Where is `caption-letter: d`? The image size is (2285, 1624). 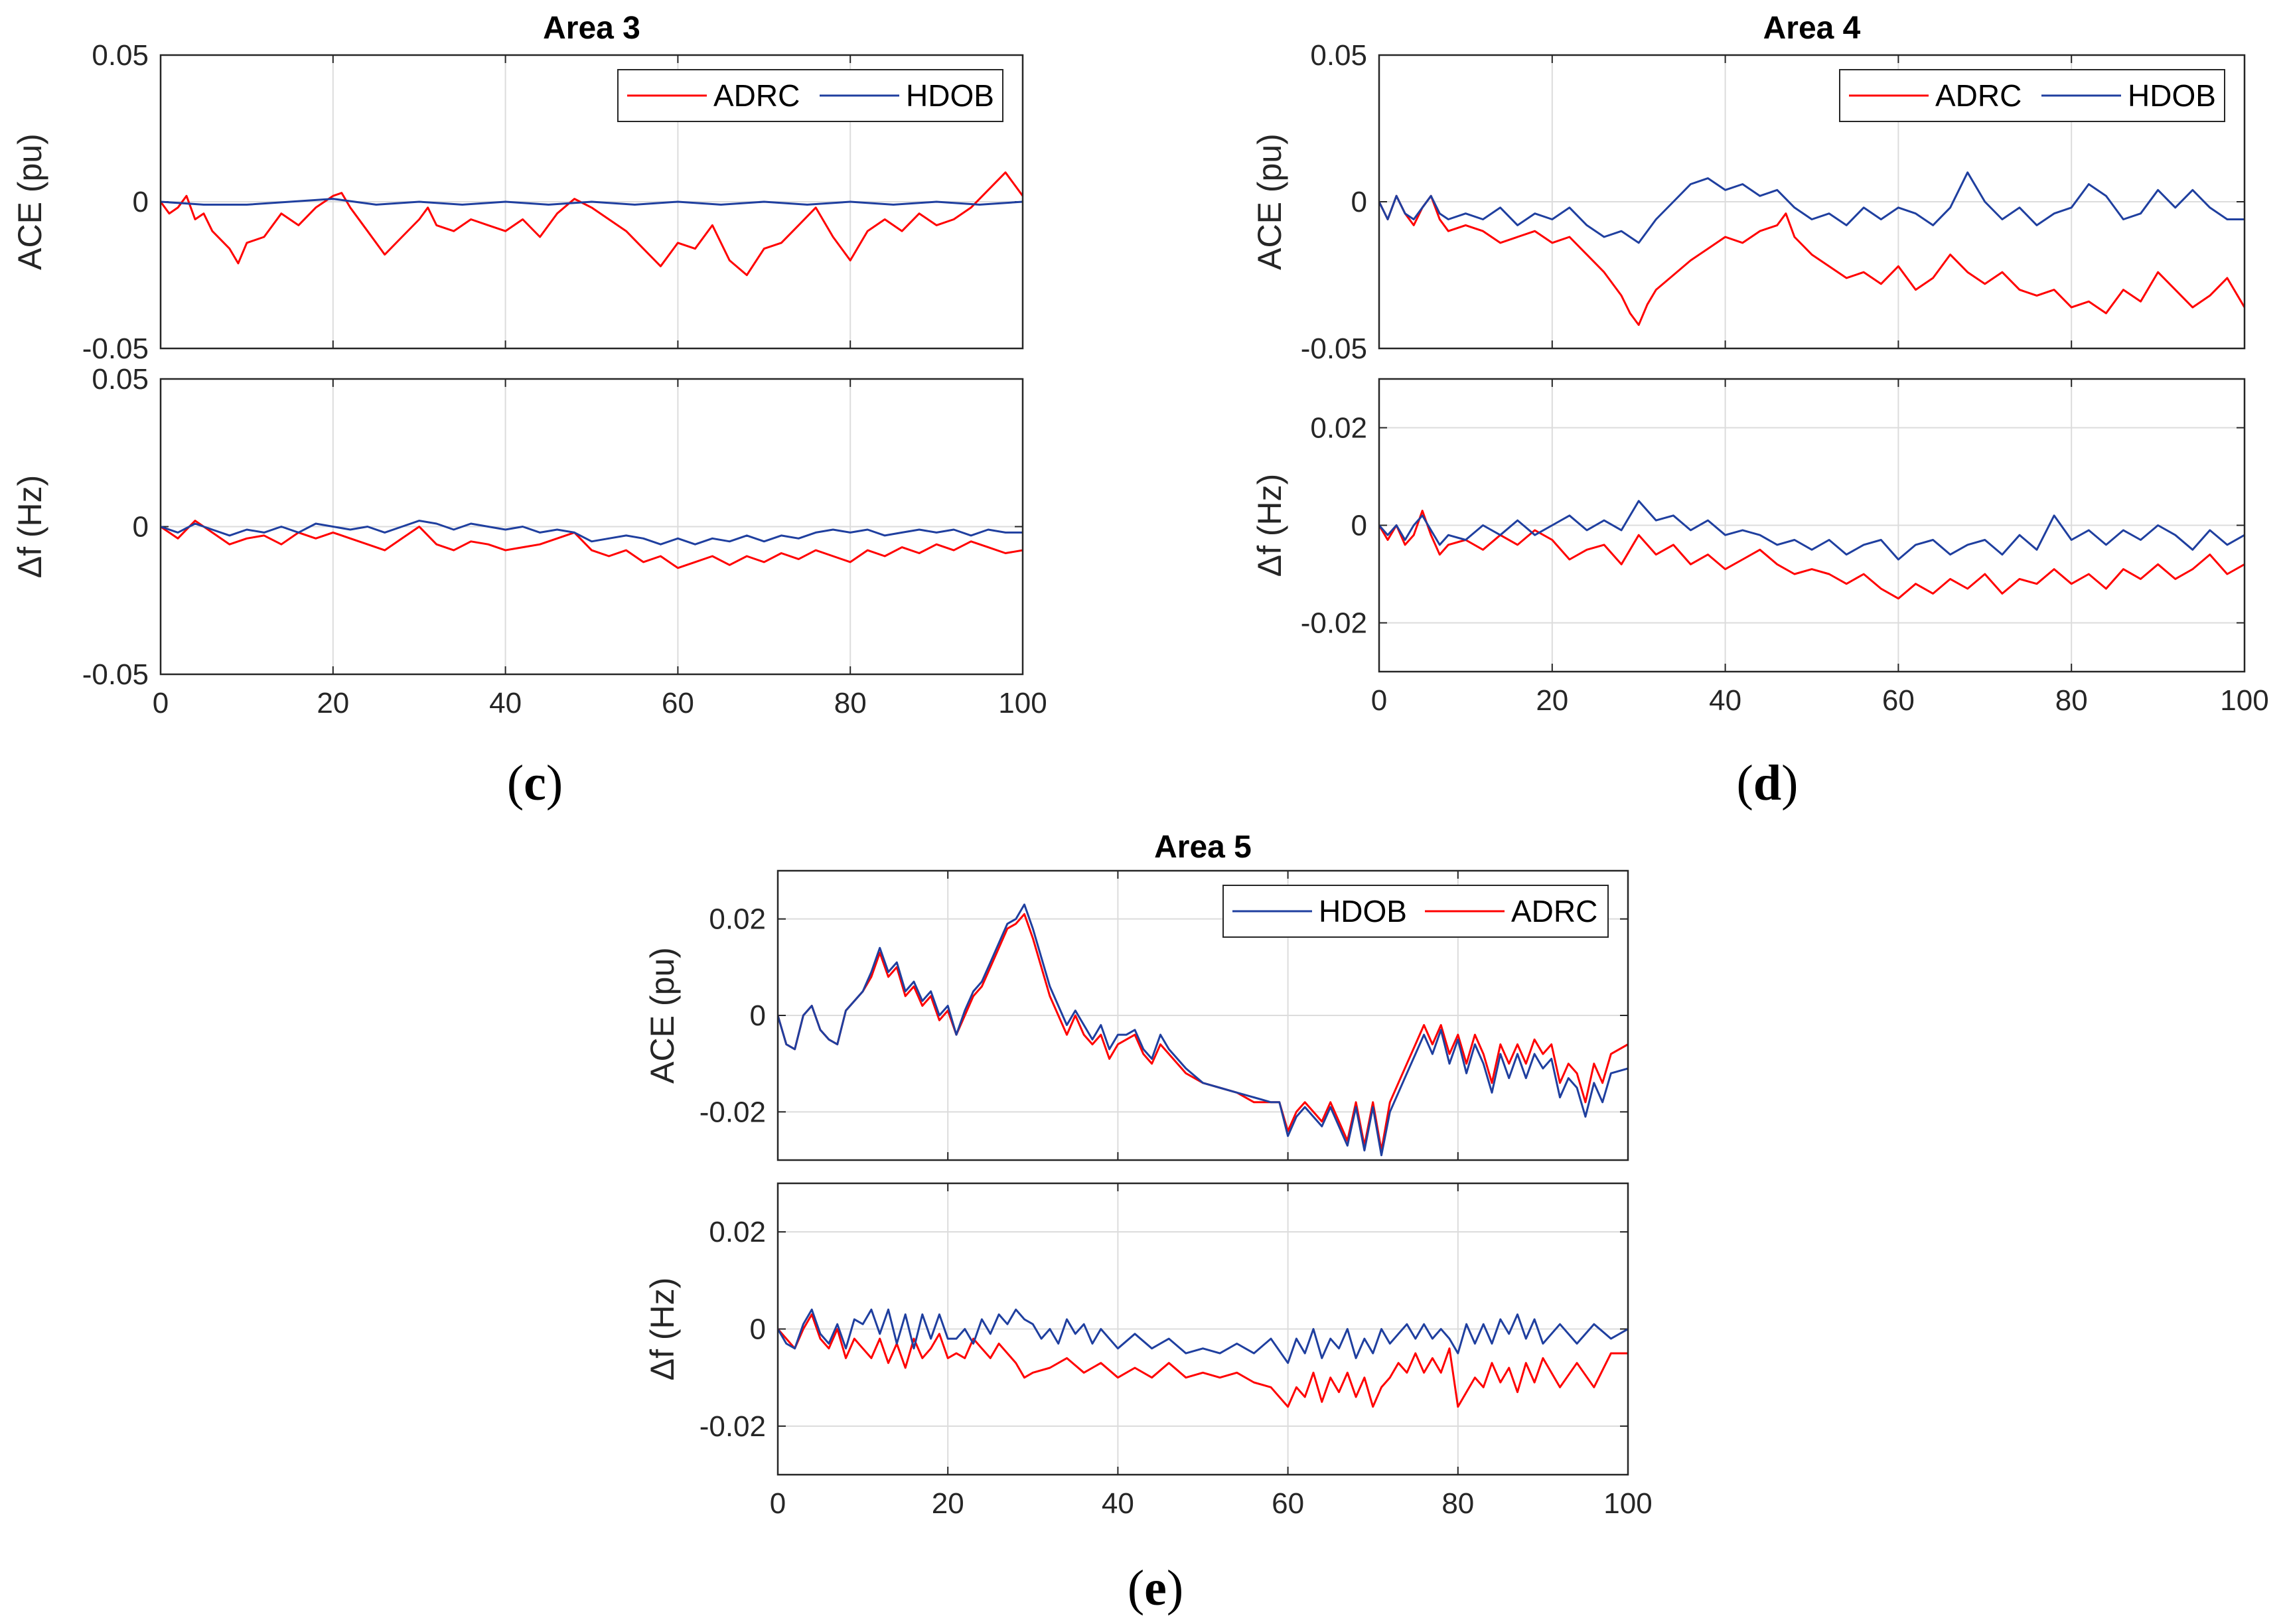 caption-letter: d is located at coordinates (1767, 783).